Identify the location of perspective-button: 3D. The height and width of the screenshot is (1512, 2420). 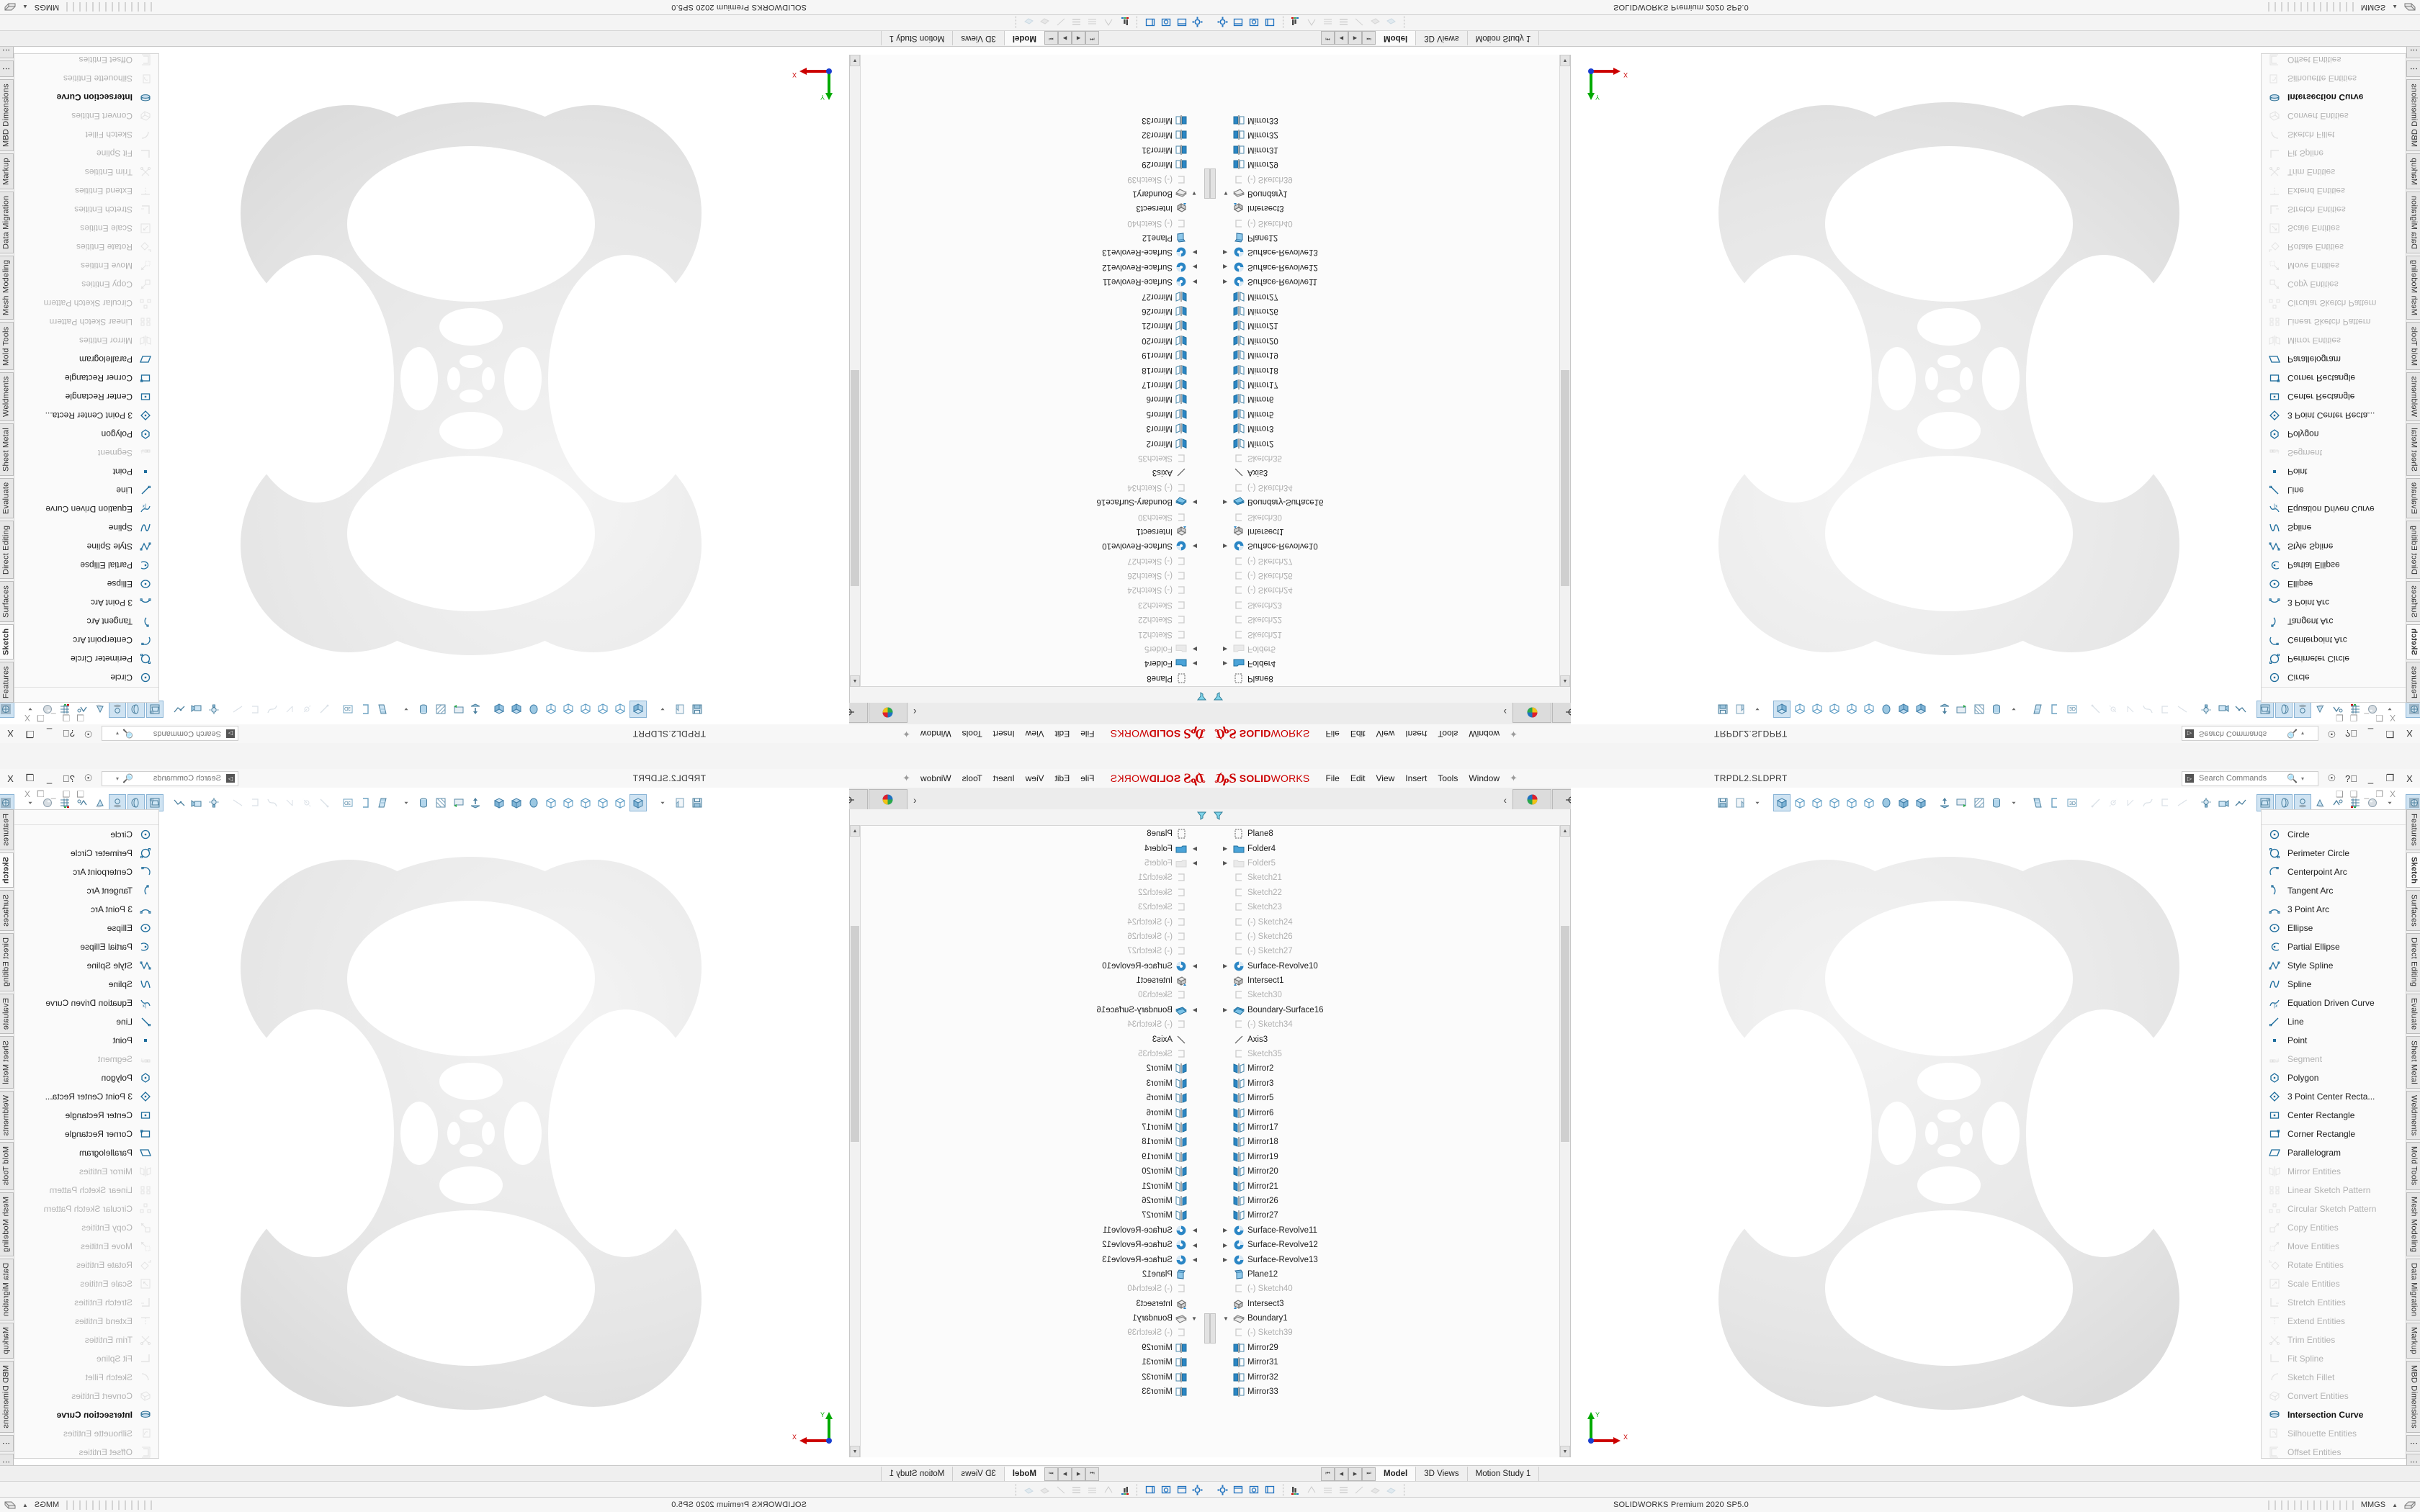
(2265, 802).